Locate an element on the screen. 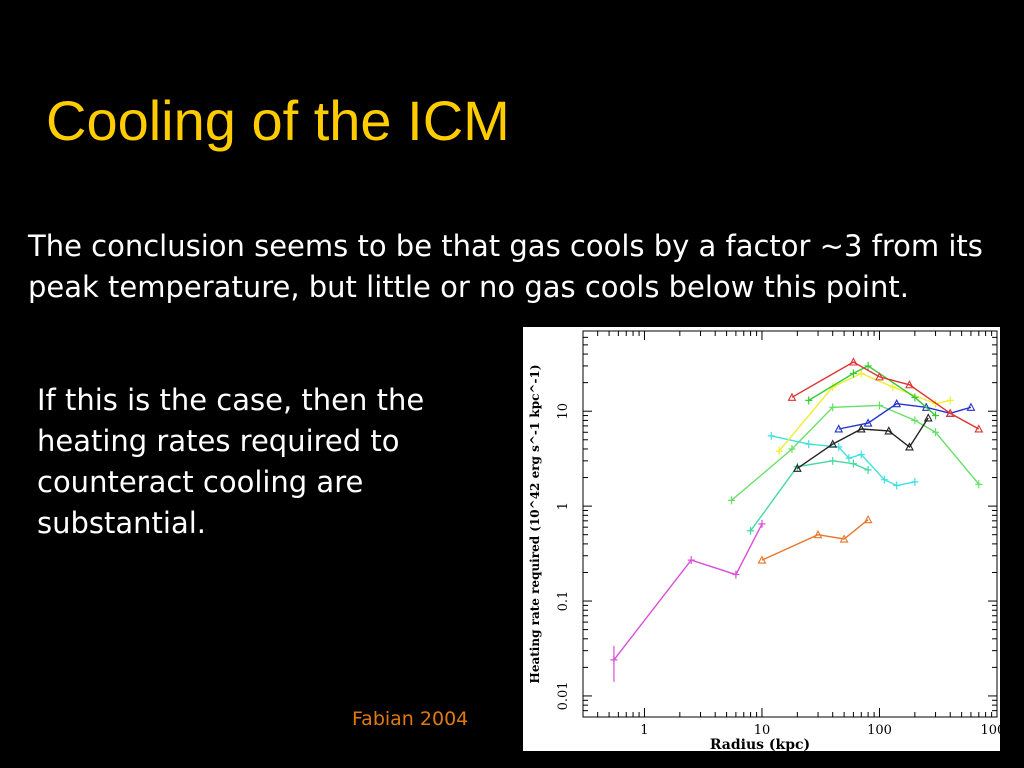 Image resolution: width=1024 pixels, height=768 pixels. y-tick-label: 0.01 is located at coordinates (563, 695).